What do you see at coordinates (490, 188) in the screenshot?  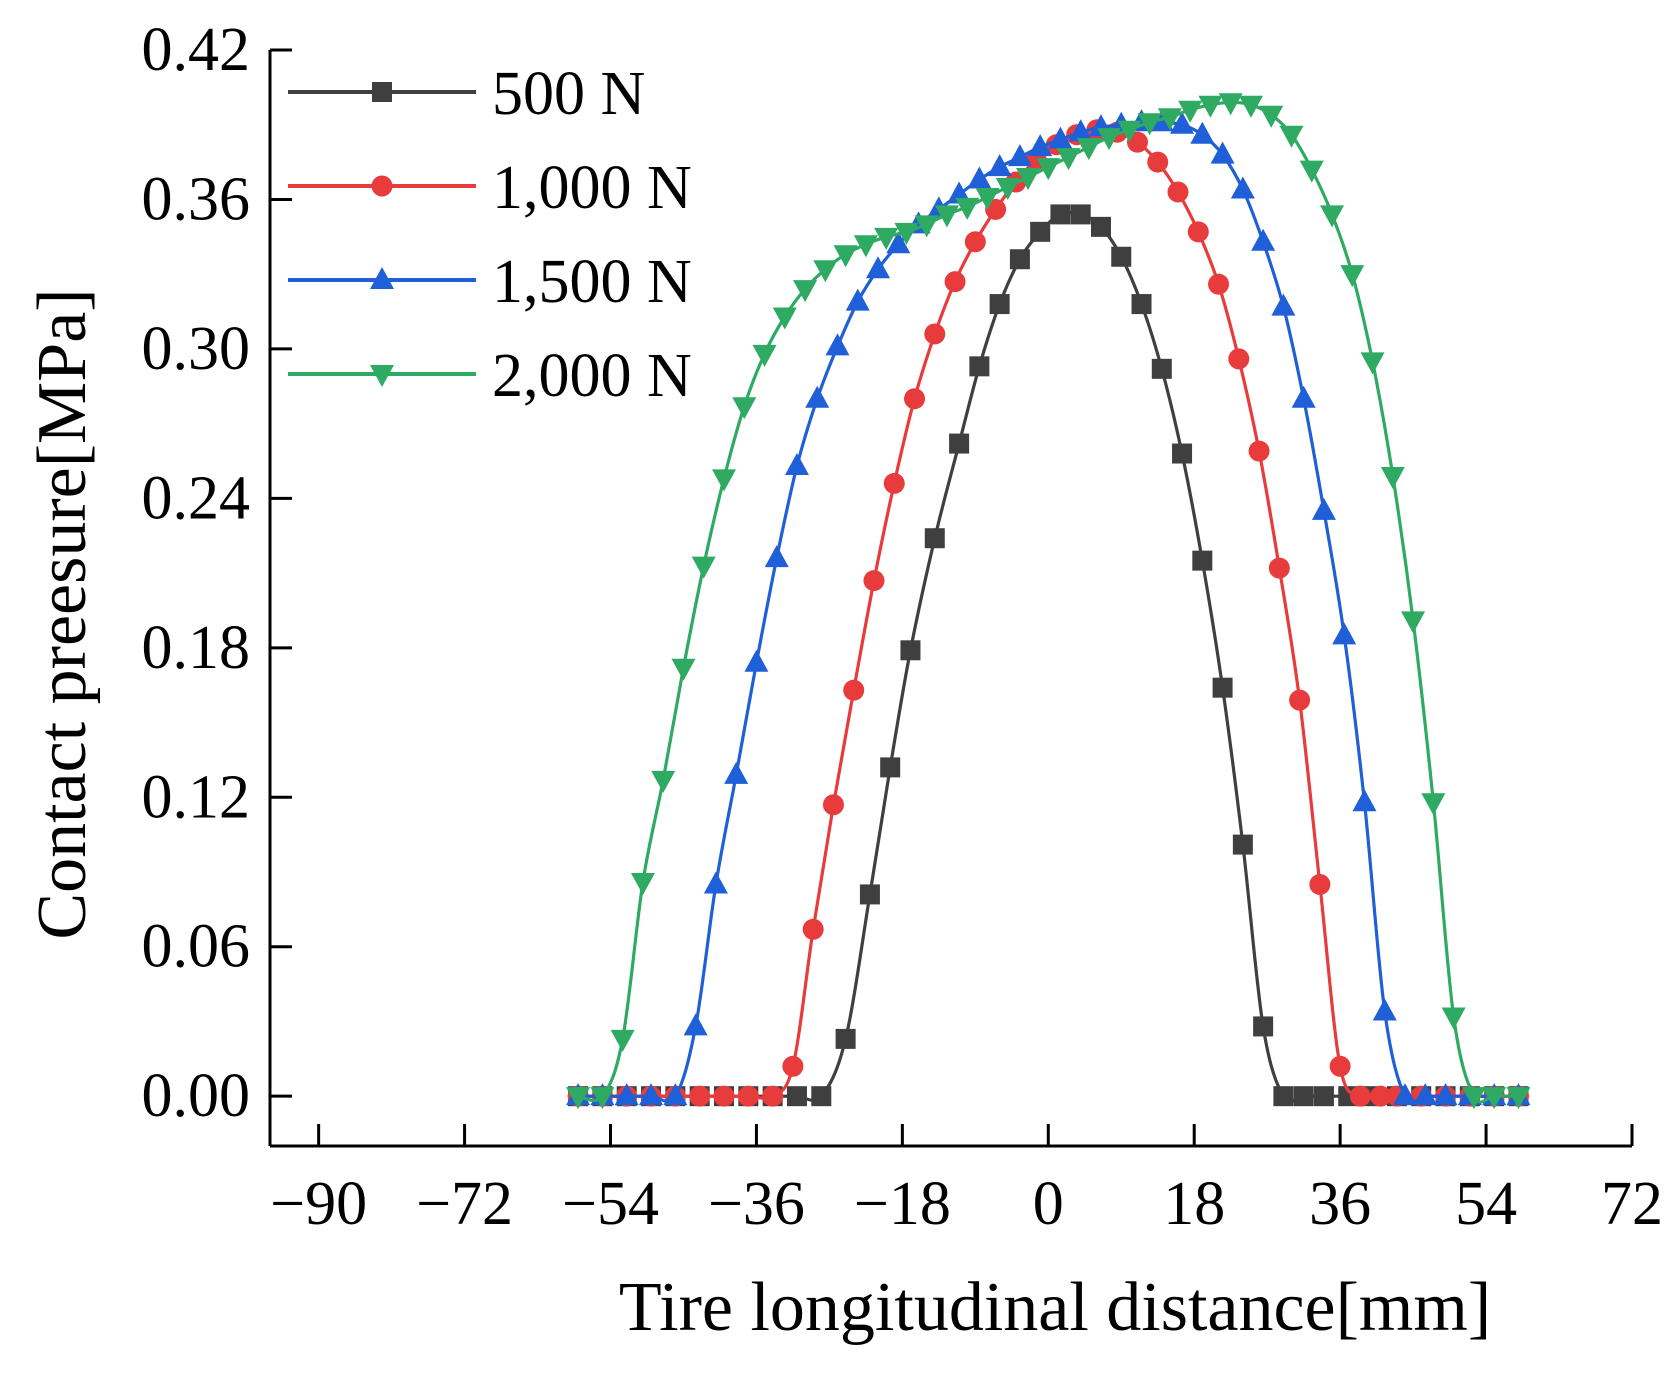 I see `legend-item: 1,000 N` at bounding box center [490, 188].